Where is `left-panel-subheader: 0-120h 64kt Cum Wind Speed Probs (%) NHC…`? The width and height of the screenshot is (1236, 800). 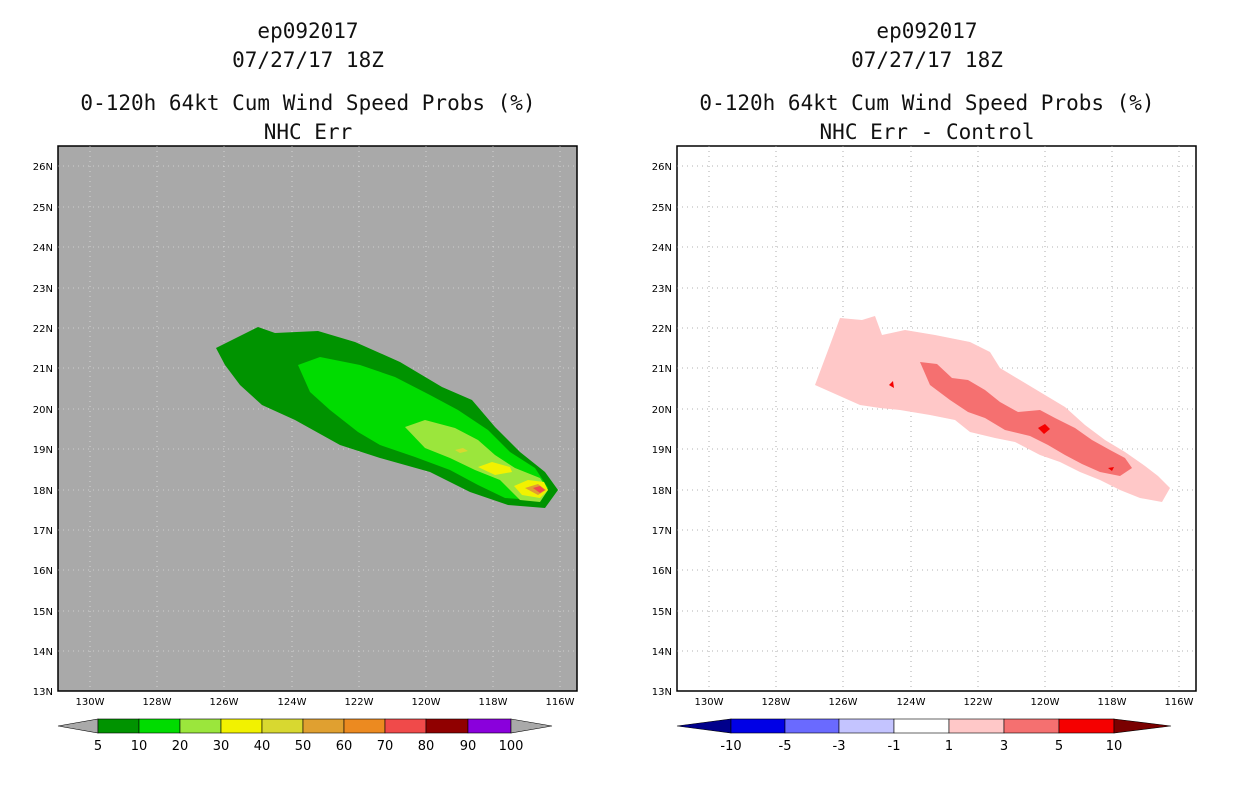 left-panel-subheader: 0-120h 64kt Cum Wind Speed Probs (%) NHC… is located at coordinates (308, 118).